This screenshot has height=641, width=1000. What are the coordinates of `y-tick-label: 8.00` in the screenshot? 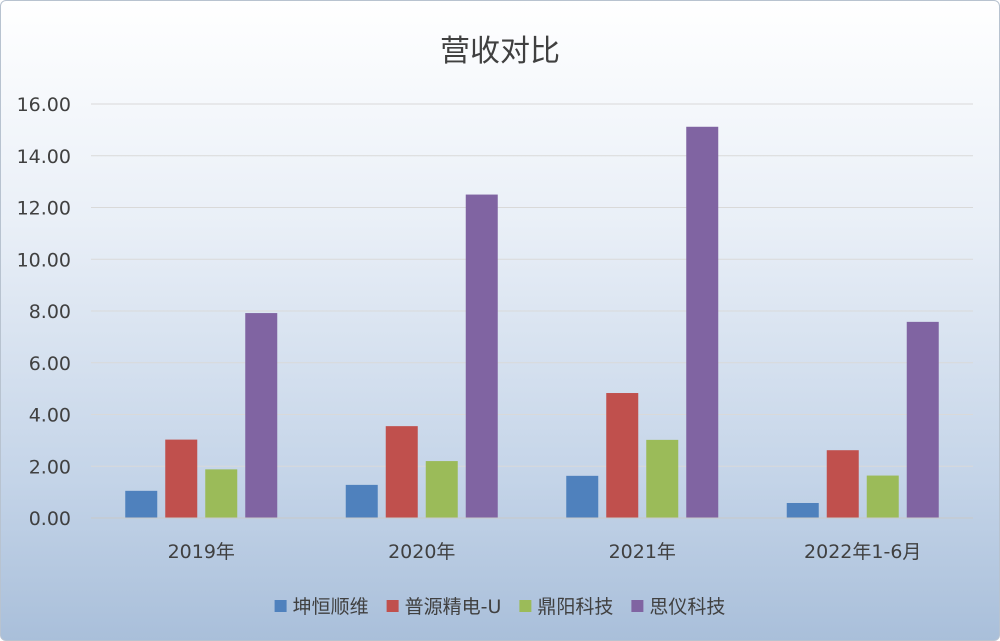 It's located at (50, 312).